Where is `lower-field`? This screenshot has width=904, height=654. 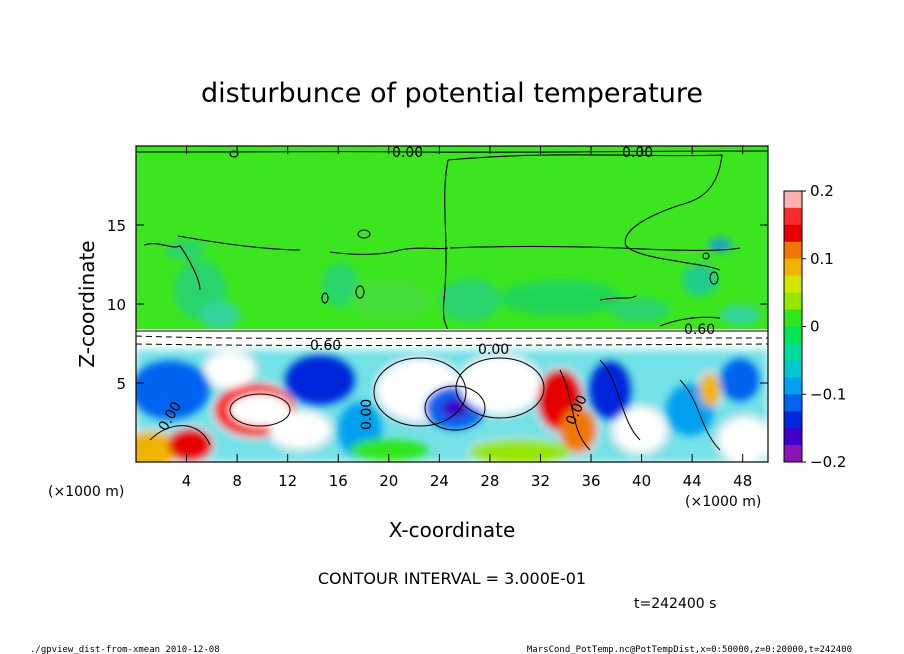 lower-field is located at coordinates (452, 396).